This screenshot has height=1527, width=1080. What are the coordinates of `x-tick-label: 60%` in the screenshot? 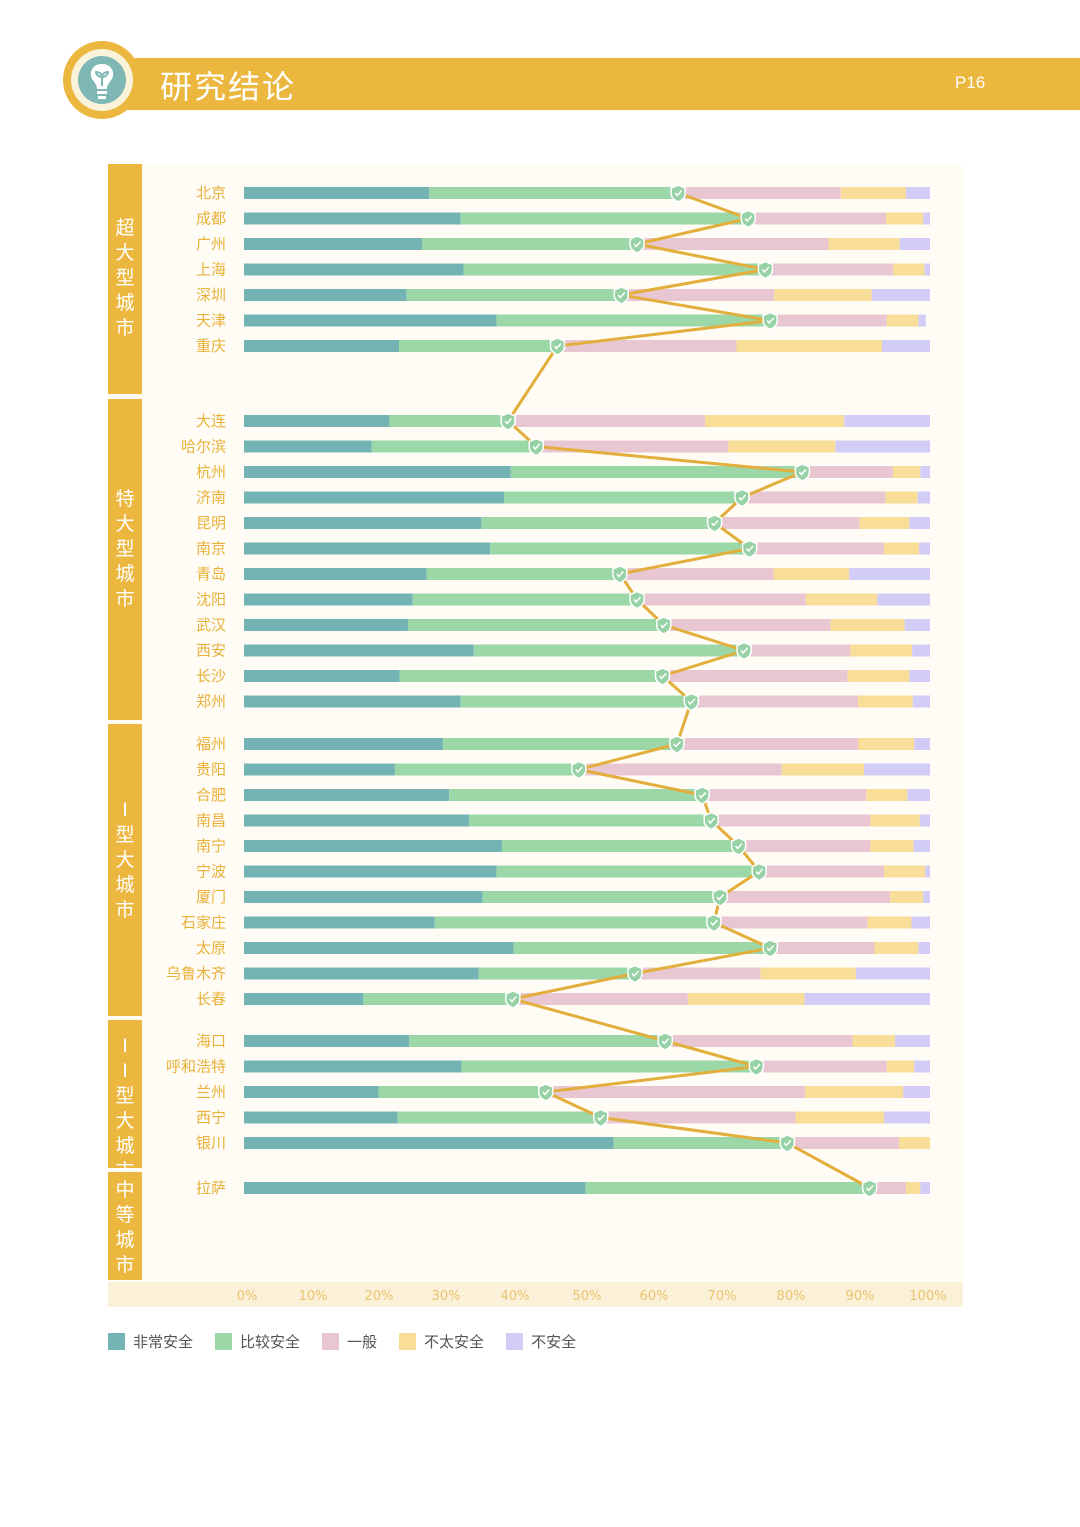 It's located at (654, 1296).